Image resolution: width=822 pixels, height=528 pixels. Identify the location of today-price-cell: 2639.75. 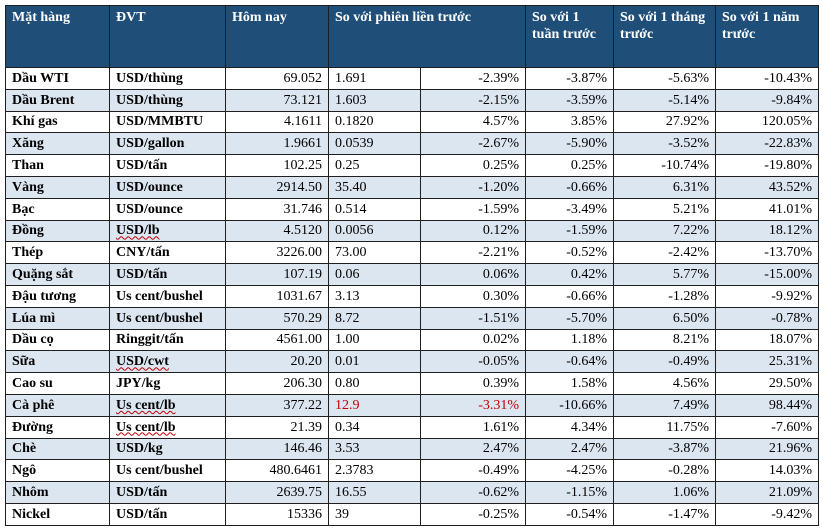
(277, 492).